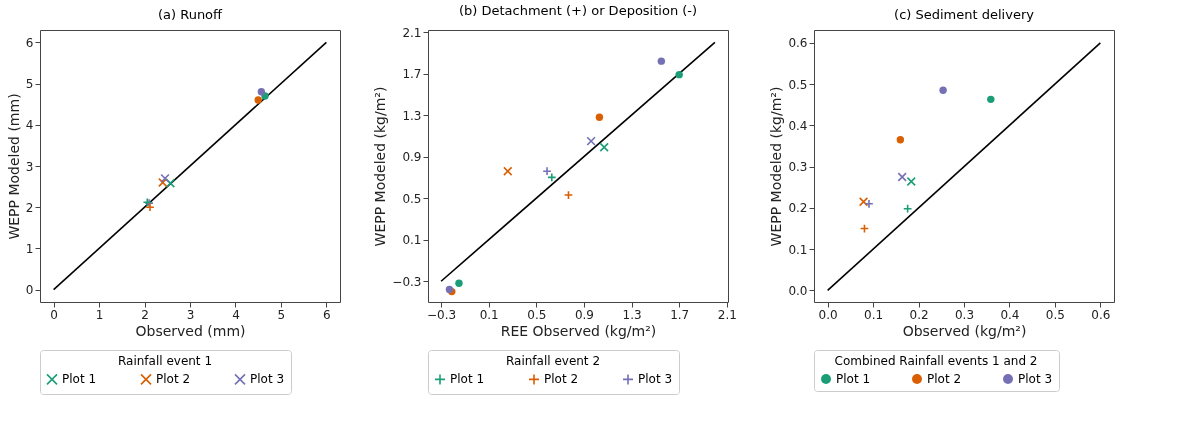 The width and height of the screenshot is (1186, 433). I want to click on x-tick-label: 0.3, so click(964, 314).